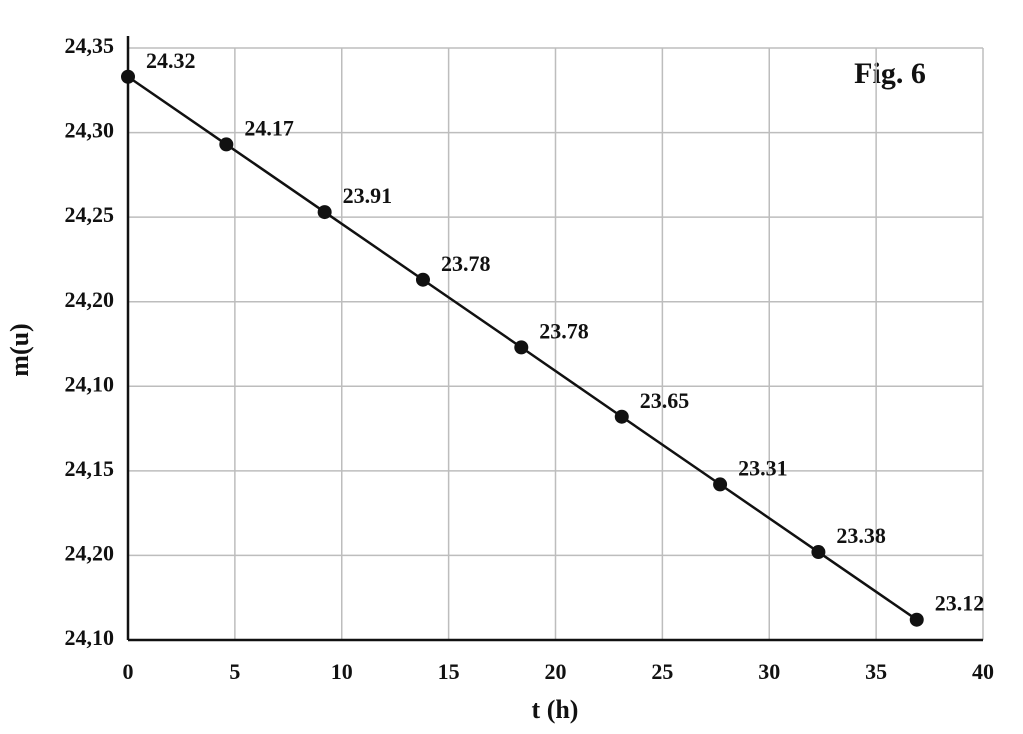 The width and height of the screenshot is (1023, 734). What do you see at coordinates (234, 671) in the screenshot?
I see `x-tick-label: 5` at bounding box center [234, 671].